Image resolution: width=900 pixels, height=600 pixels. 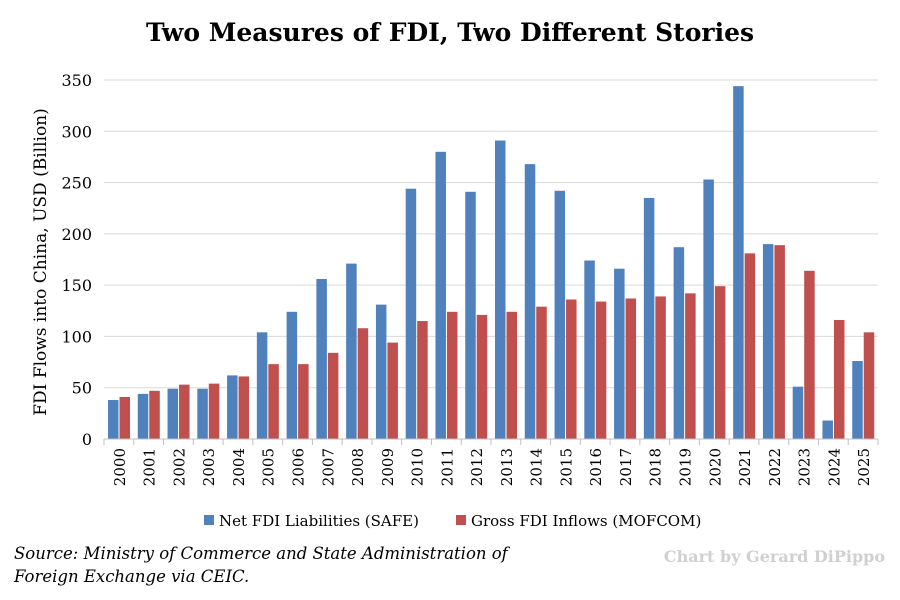 I want to click on x-tick-label: 2014, so click(x=537, y=467).